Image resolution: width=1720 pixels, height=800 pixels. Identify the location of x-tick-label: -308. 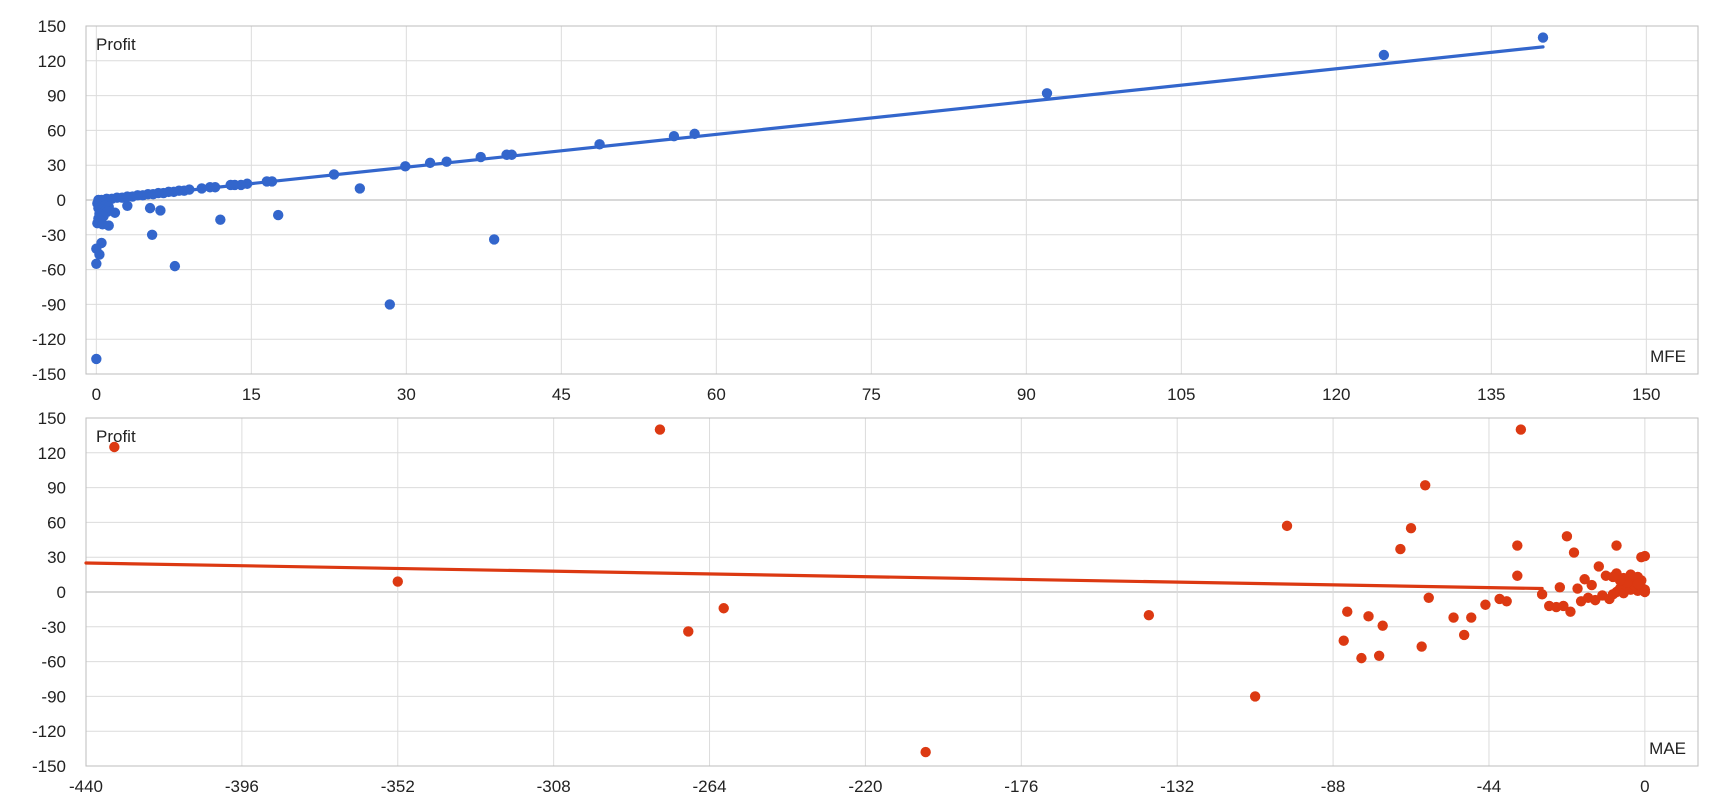
(554, 786).